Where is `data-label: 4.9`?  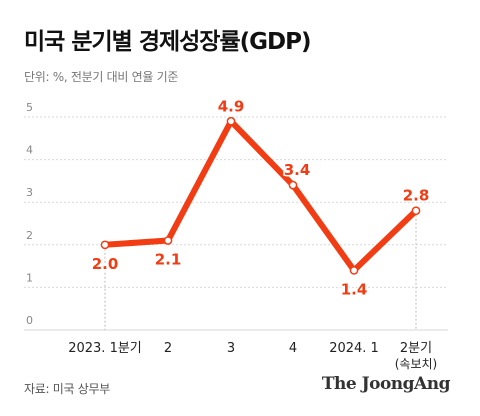
data-label: 4.9 is located at coordinates (231, 106).